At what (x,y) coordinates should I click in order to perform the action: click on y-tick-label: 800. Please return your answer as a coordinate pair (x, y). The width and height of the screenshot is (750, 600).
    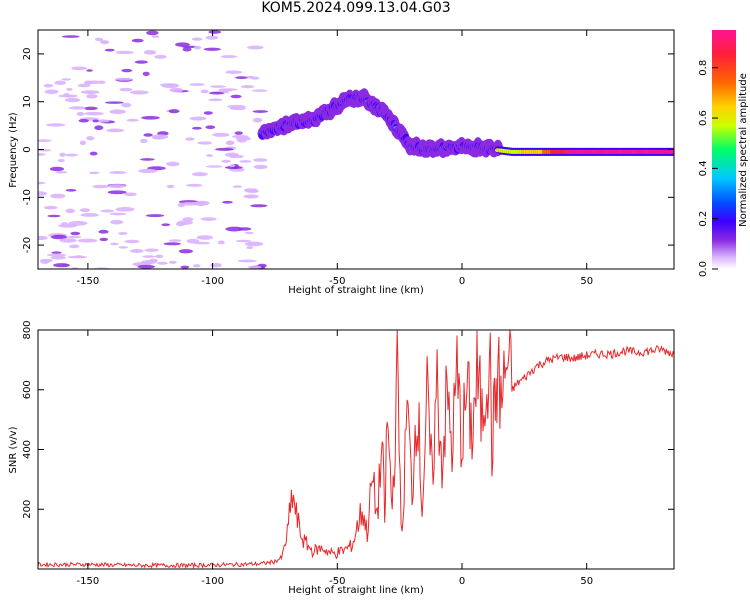
    Looking at the image, I should click on (27, 329).